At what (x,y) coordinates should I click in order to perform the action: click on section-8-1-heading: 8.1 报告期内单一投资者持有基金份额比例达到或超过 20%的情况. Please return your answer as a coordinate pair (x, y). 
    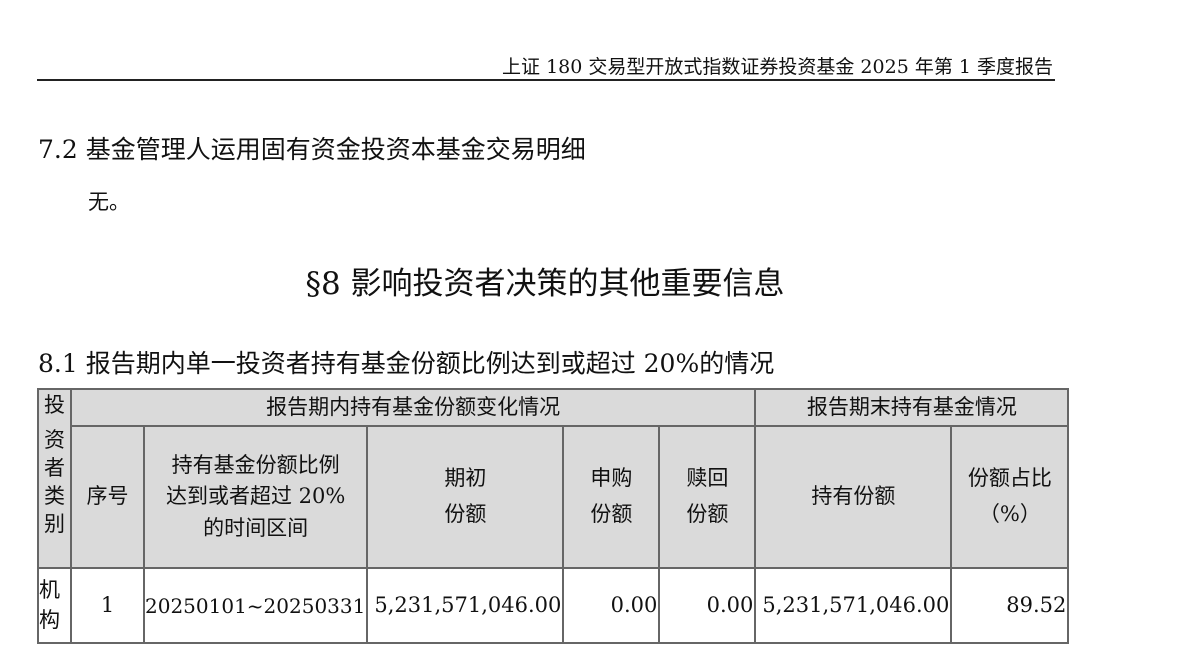
    Looking at the image, I should click on (406, 363).